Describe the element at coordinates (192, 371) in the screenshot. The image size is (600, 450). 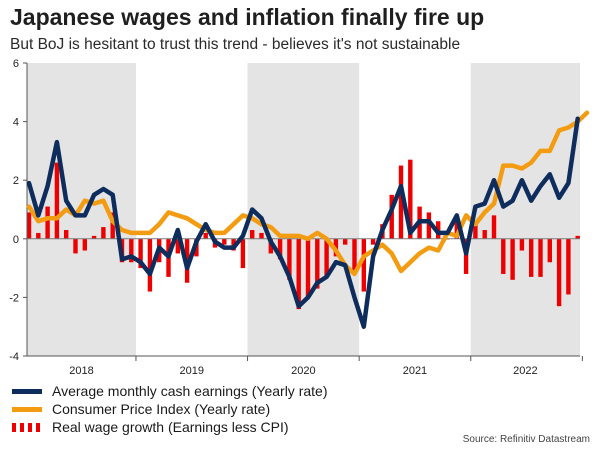
I see `x-tick-label: 2019` at that location.